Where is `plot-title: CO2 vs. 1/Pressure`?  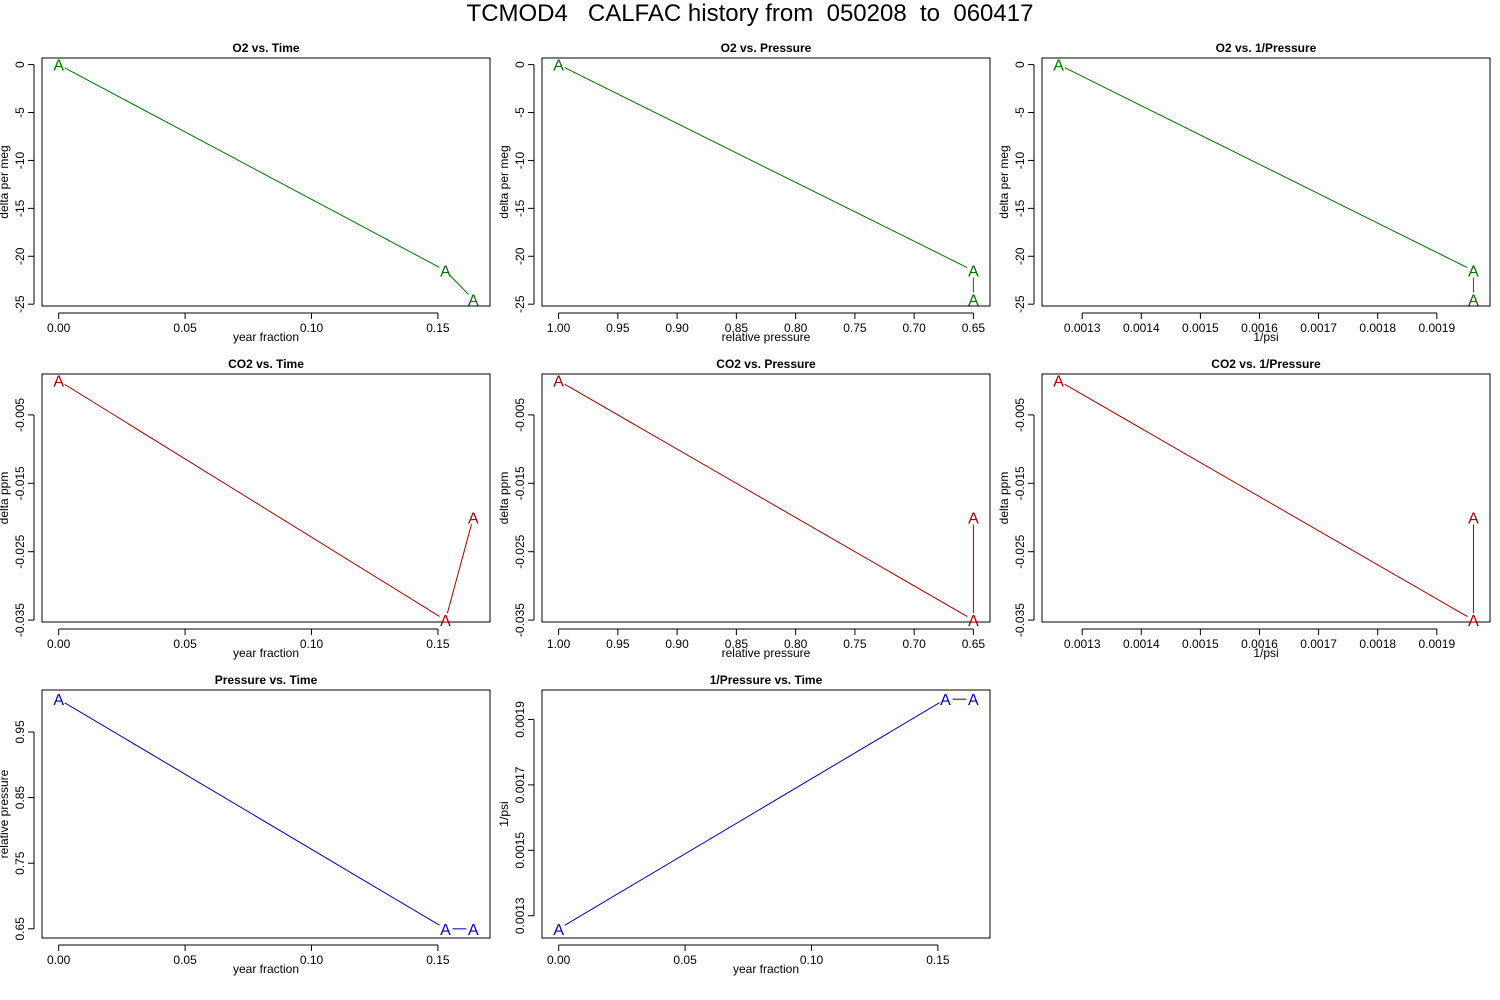
plot-title: CO2 vs. 1/Pressure is located at coordinates (1266, 364).